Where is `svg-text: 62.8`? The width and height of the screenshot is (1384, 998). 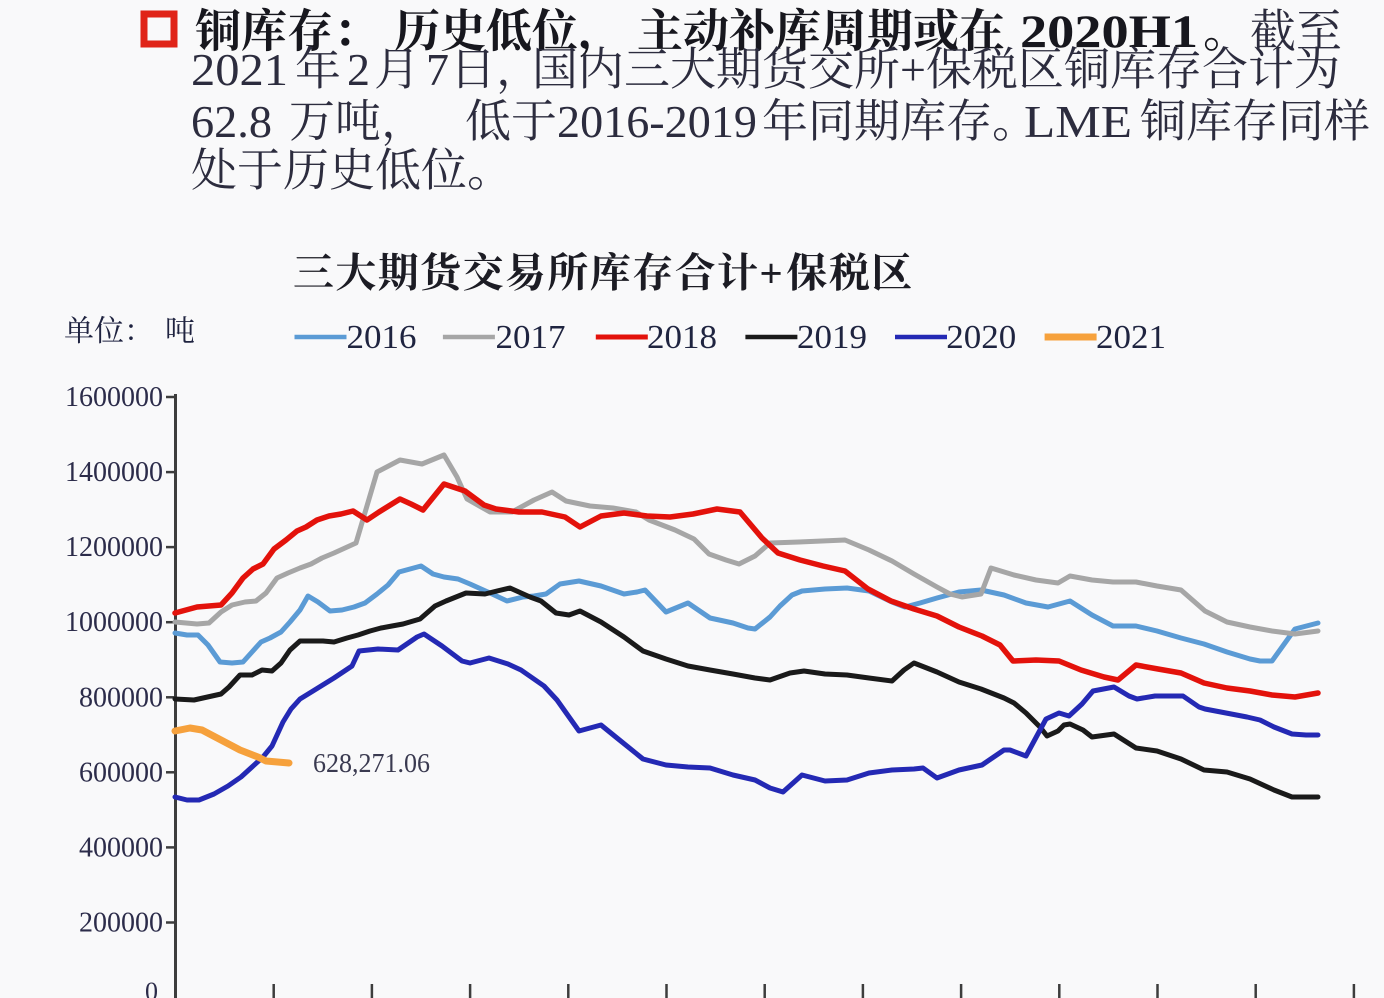
svg-text: 62.8 is located at coordinates (231, 121).